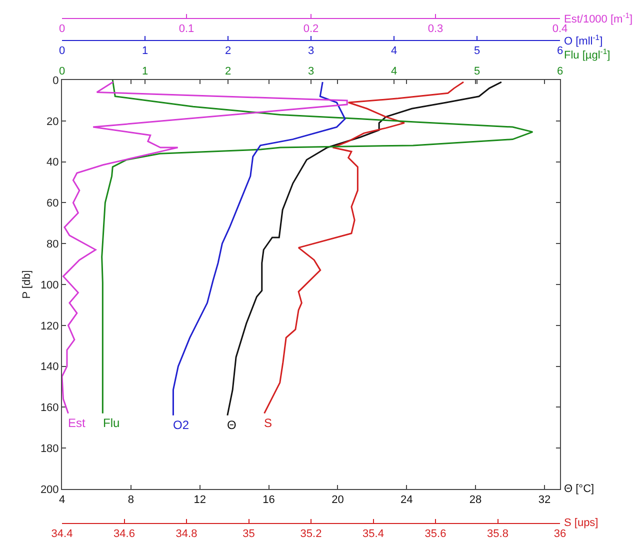  I want to click on x2-tick-label: 36, so click(560, 534).